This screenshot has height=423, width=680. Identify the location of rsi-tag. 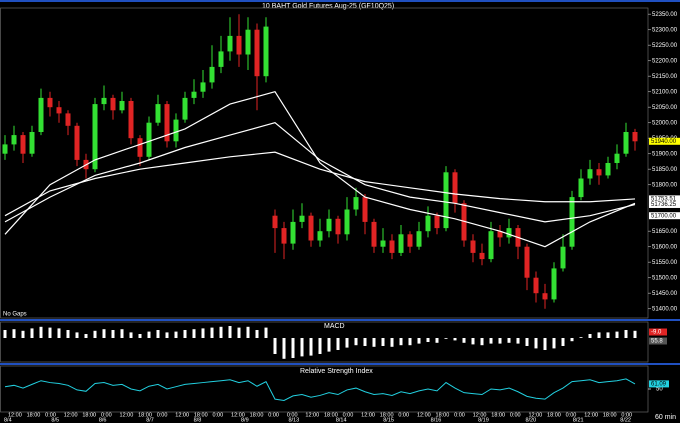
(659, 384).